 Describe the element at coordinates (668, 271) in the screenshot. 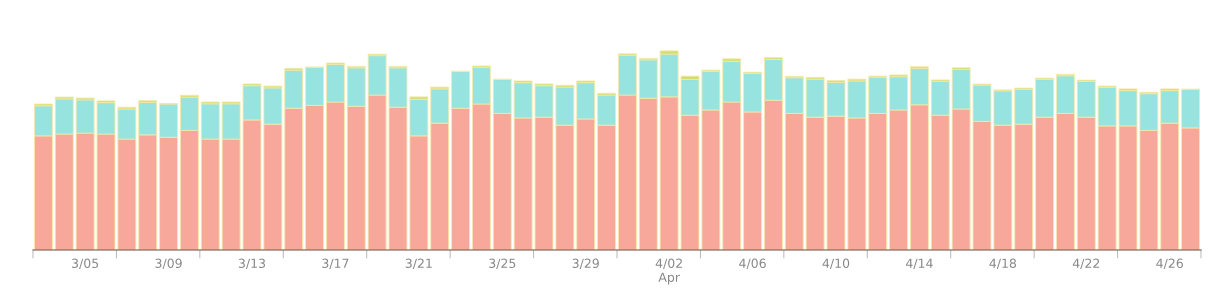

I see `x-tick-label: 4/02 Apr` at that location.